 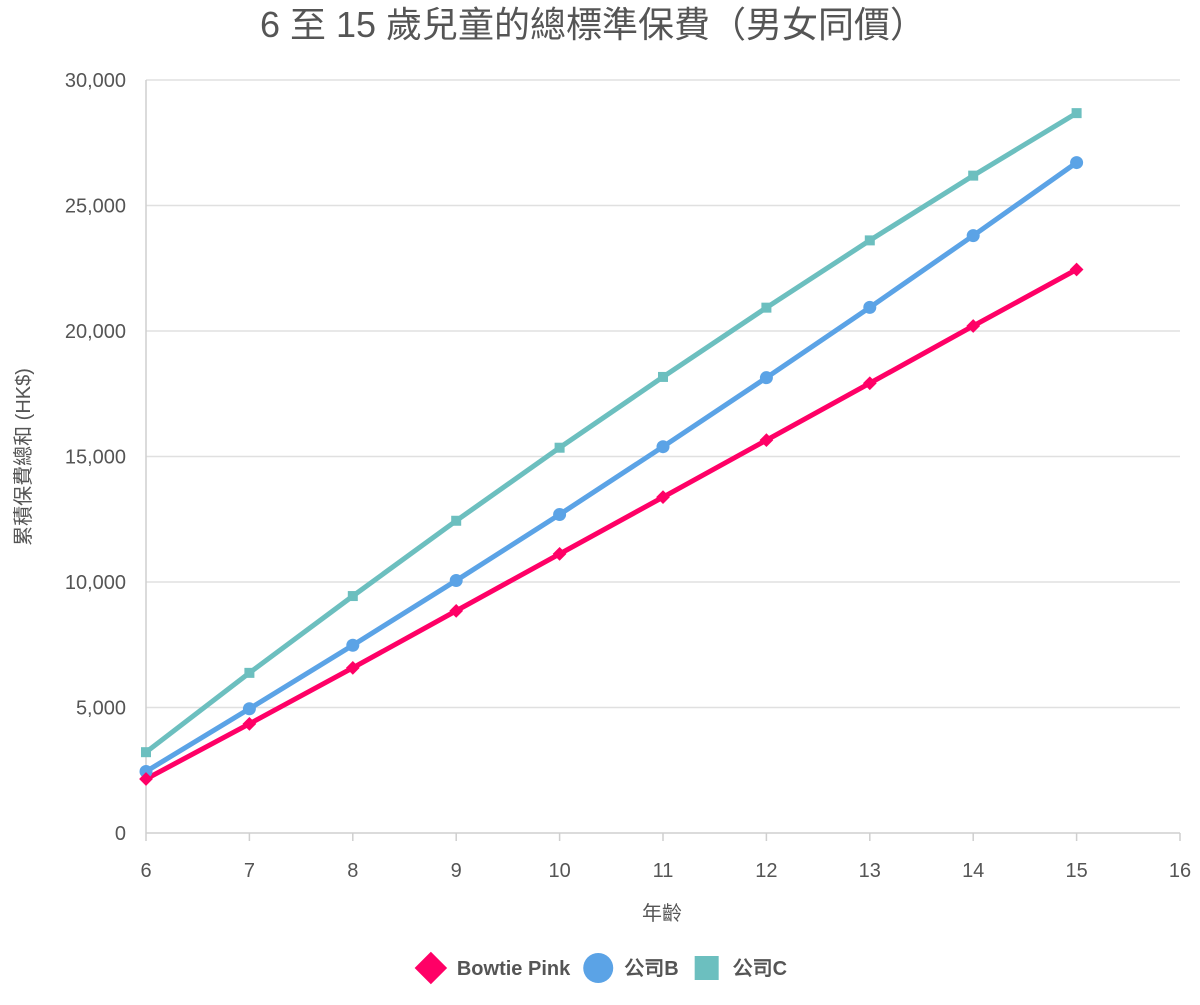 What do you see at coordinates (95, 583) in the screenshot?
I see `y-tick-label: 10,000` at bounding box center [95, 583].